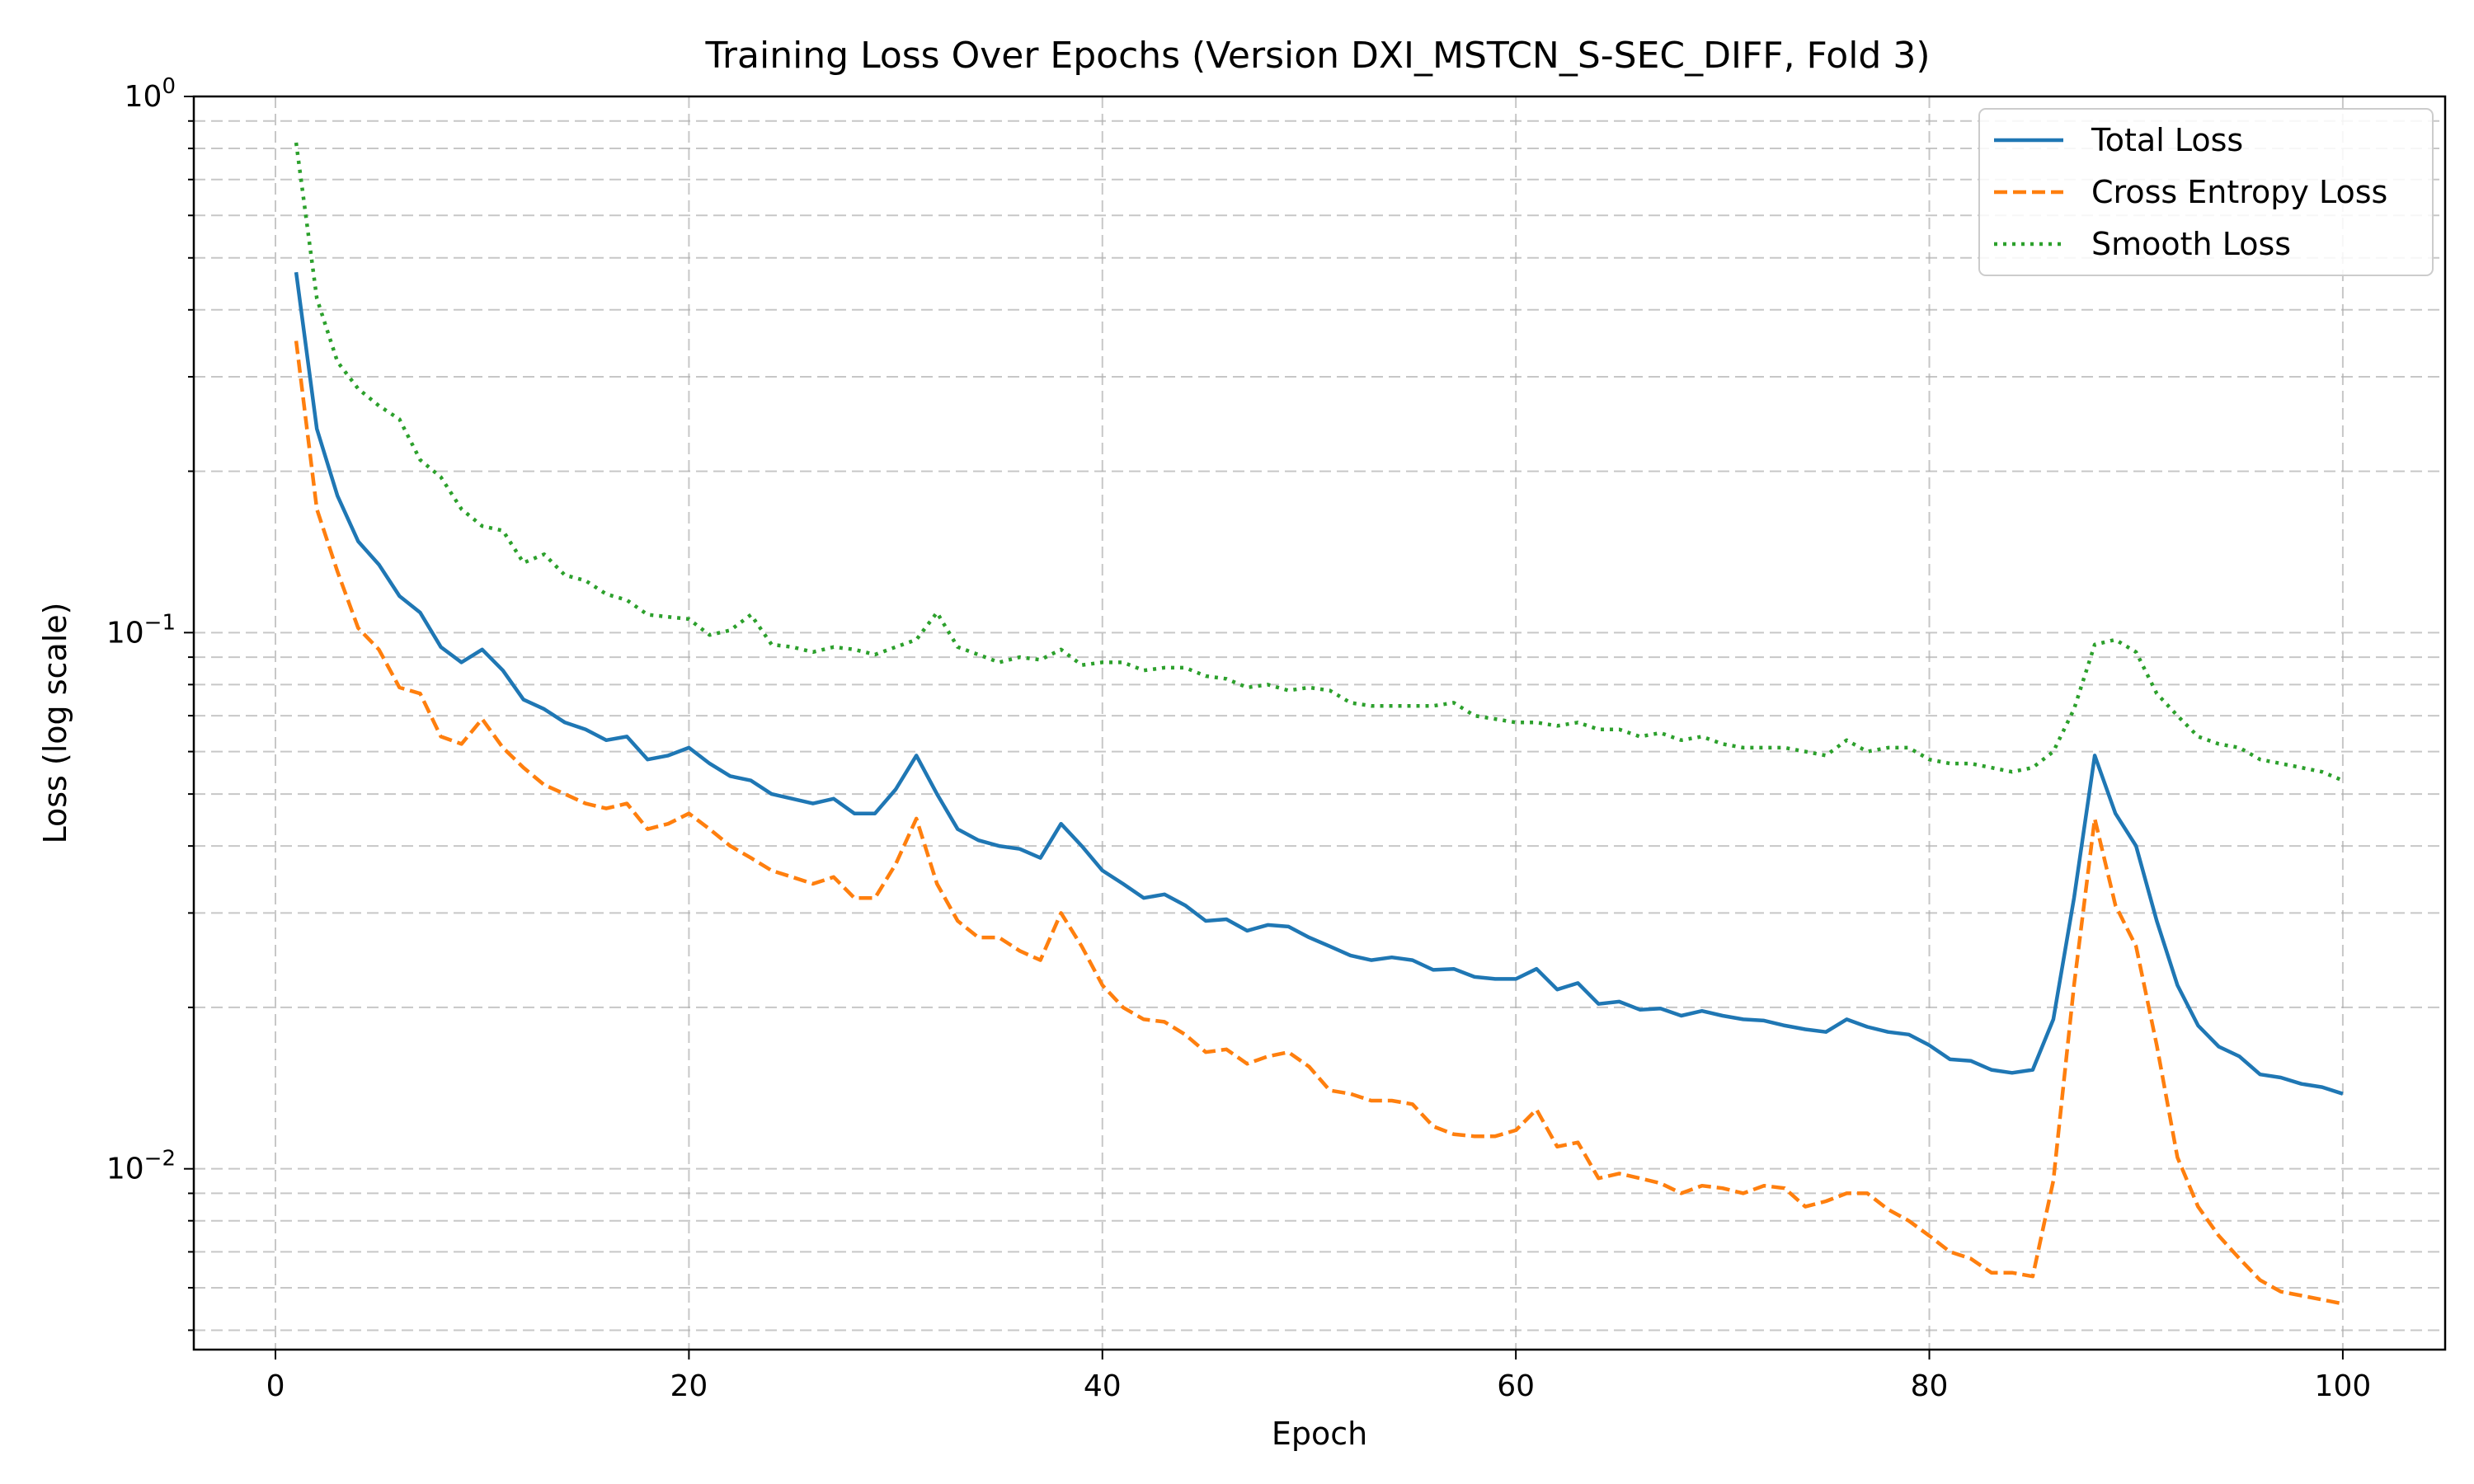 This screenshot has width=2474, height=1484. Describe the element at coordinates (1319, 1376) in the screenshot. I see `x-axis: 0 20 40 60 80 100` at that location.